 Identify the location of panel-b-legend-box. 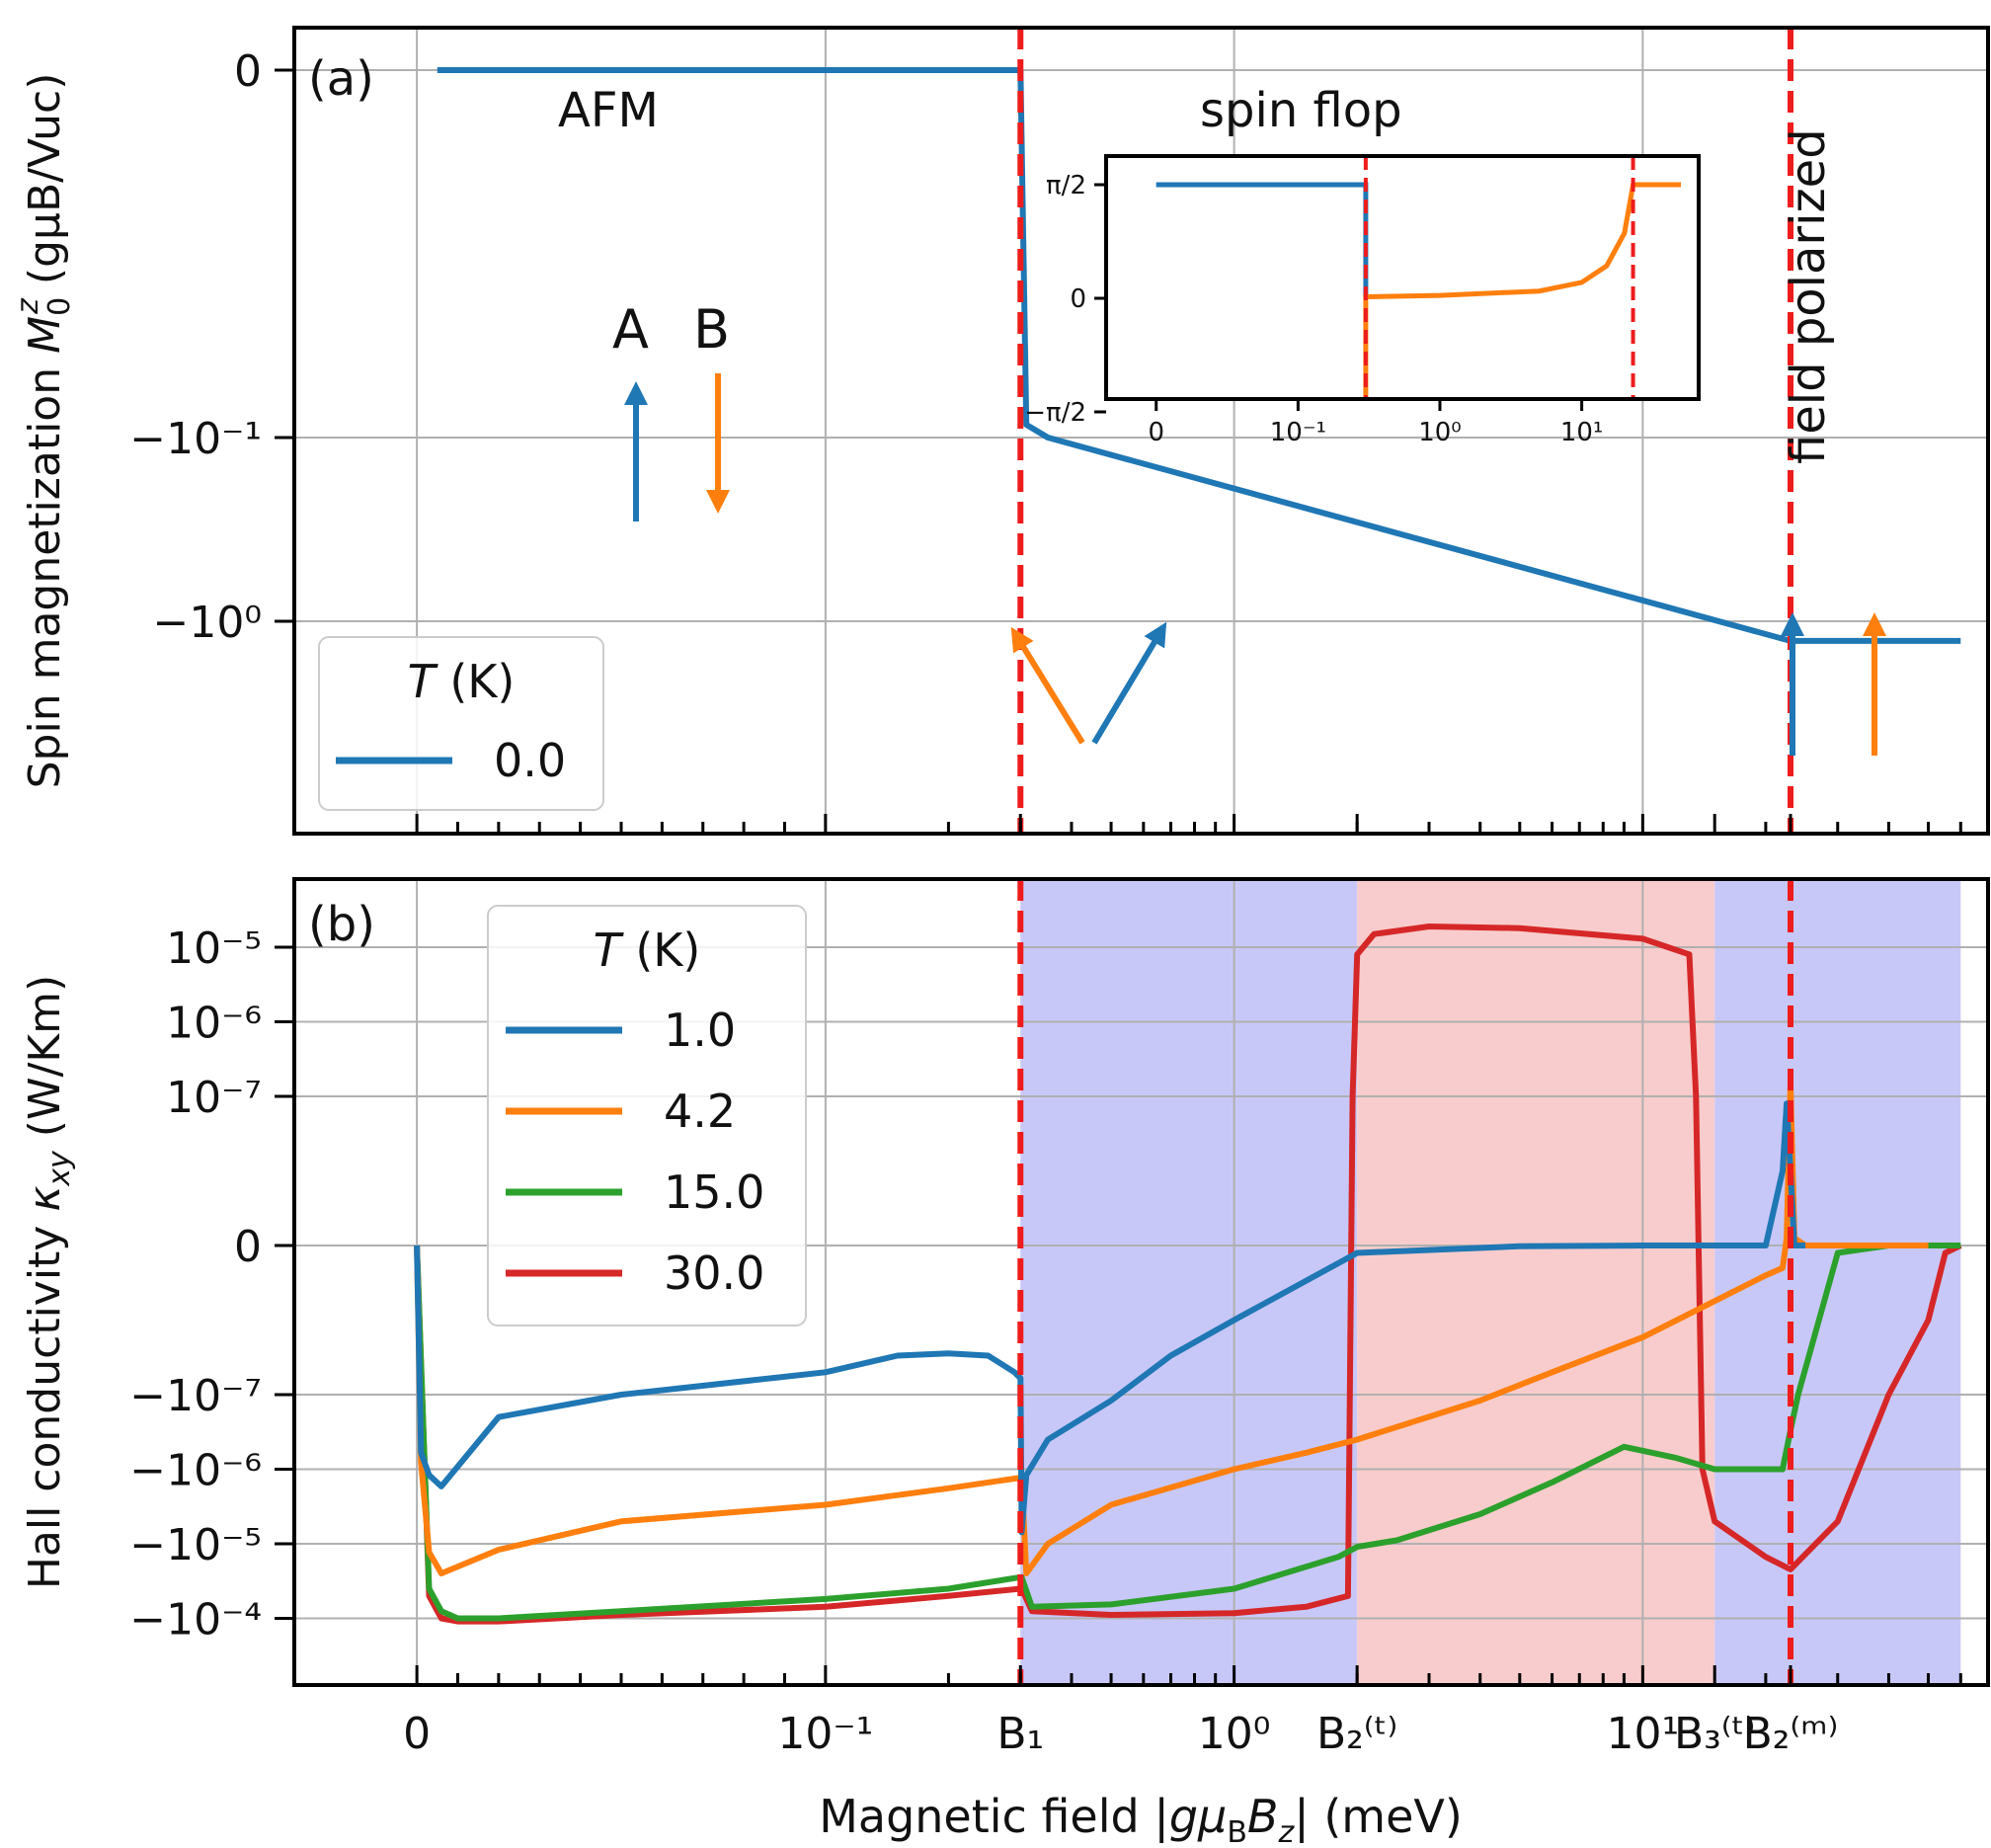
(647, 1116).